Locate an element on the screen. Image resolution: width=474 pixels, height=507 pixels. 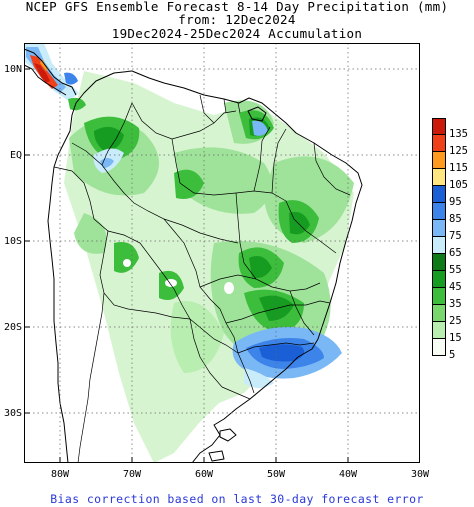
legend-entry: 85 is located at coordinates (453, 214).